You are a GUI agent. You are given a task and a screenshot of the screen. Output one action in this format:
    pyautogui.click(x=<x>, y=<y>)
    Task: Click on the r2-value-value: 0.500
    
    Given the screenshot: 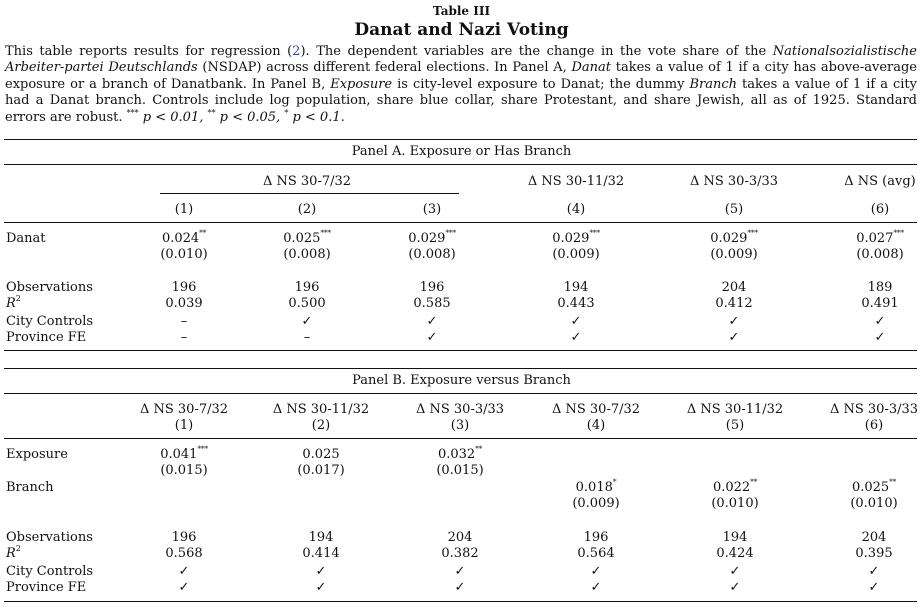 What is the action you would take?
    pyautogui.click(x=307, y=303)
    